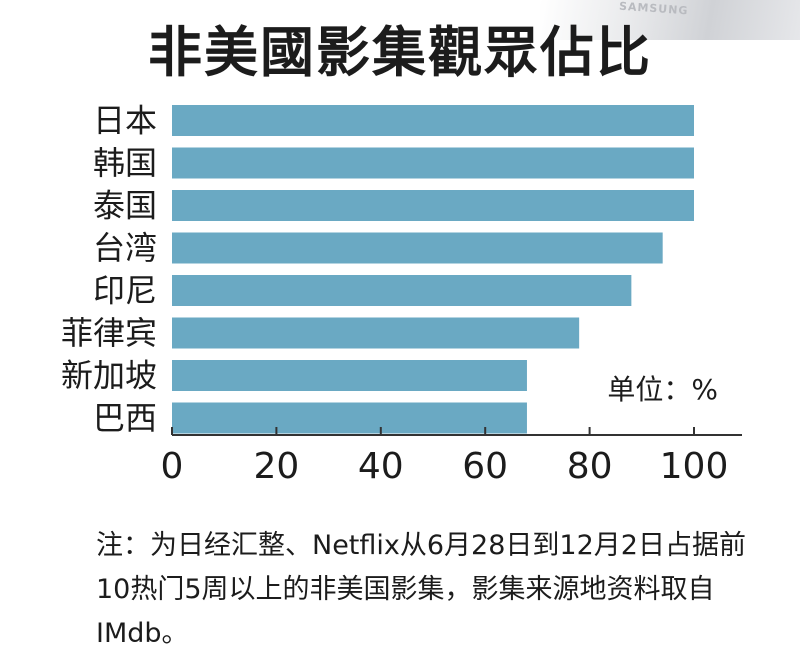 Image resolution: width=800 pixels, height=672 pixels. I want to click on unit-label: 单位：%, so click(662, 389).